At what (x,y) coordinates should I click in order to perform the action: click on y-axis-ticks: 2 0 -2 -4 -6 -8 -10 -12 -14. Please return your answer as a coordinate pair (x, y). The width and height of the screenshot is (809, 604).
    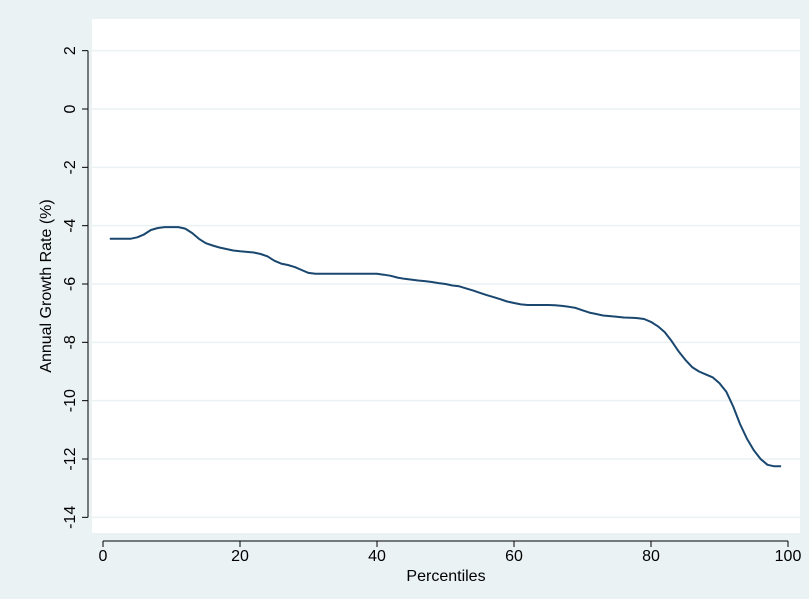
    Looking at the image, I should click on (75, 287).